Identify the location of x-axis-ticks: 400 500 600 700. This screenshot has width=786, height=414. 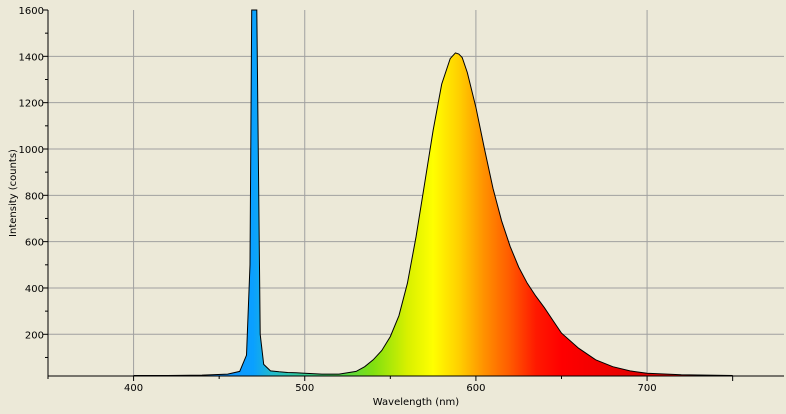
(390, 385).